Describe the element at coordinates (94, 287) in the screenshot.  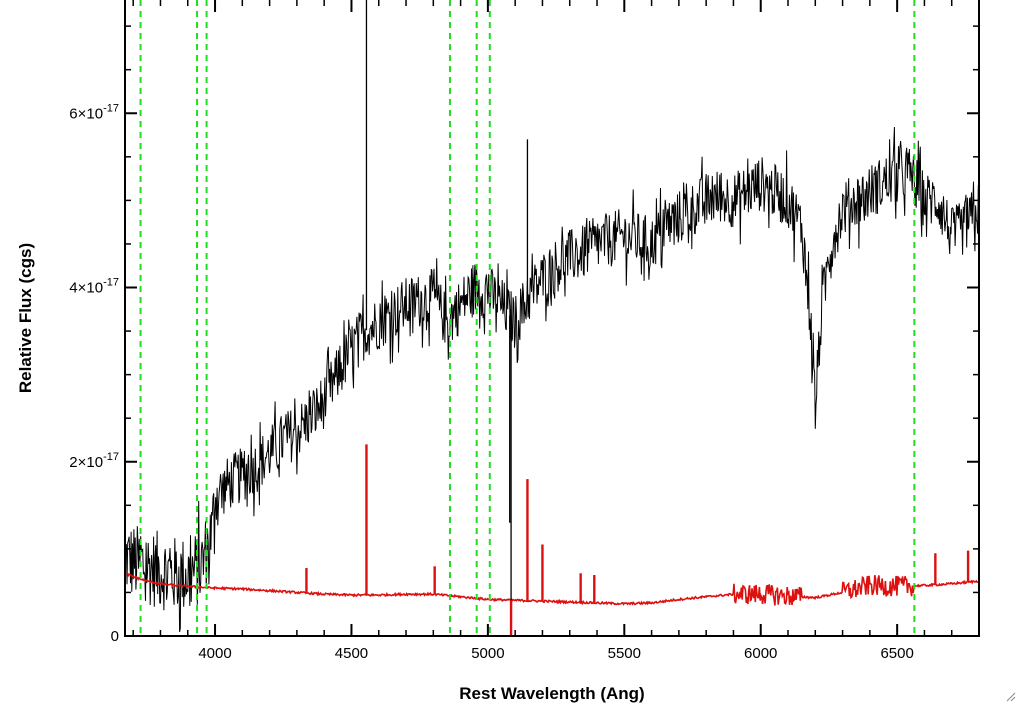
I see `y-tick-label: 4×10⁻¹⁷` at that location.